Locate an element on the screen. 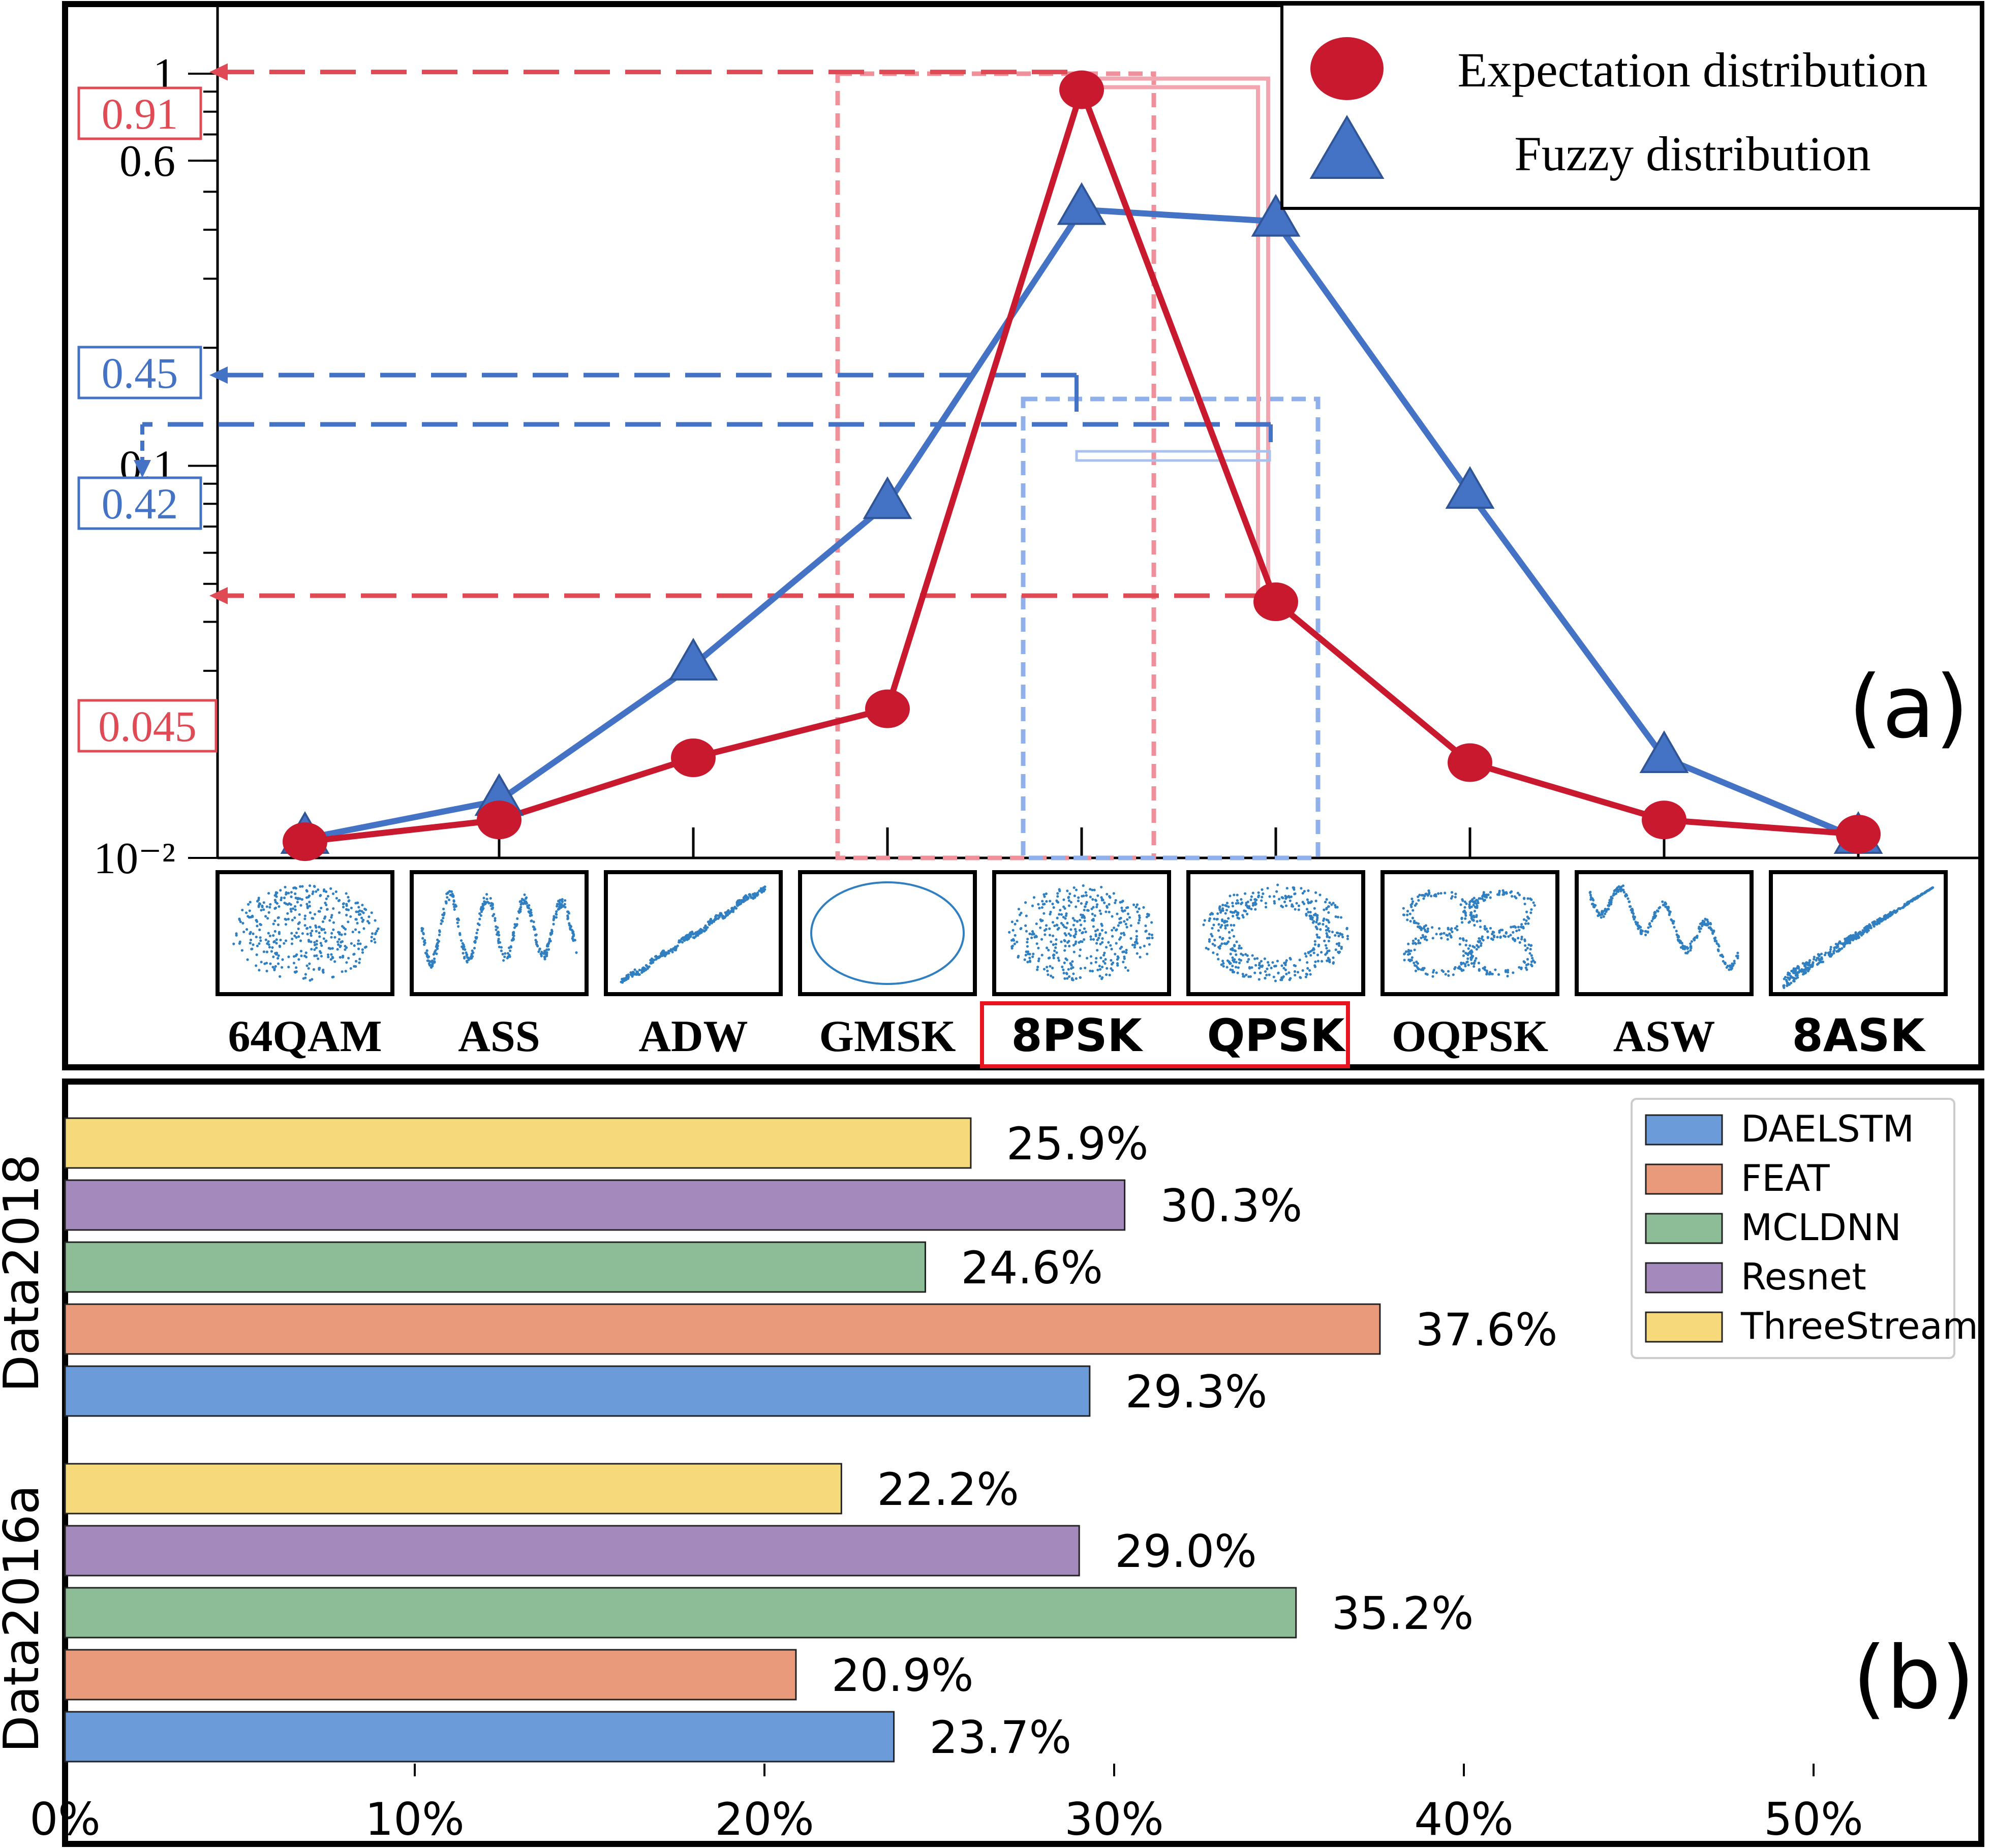 The image size is (1994, 1848). legend-circle-marker is located at coordinates (1347, 68).